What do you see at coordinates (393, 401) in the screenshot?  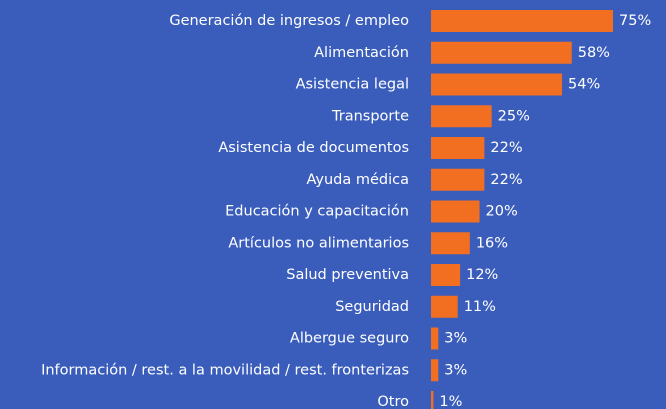 I see `category-label: Otro` at bounding box center [393, 401].